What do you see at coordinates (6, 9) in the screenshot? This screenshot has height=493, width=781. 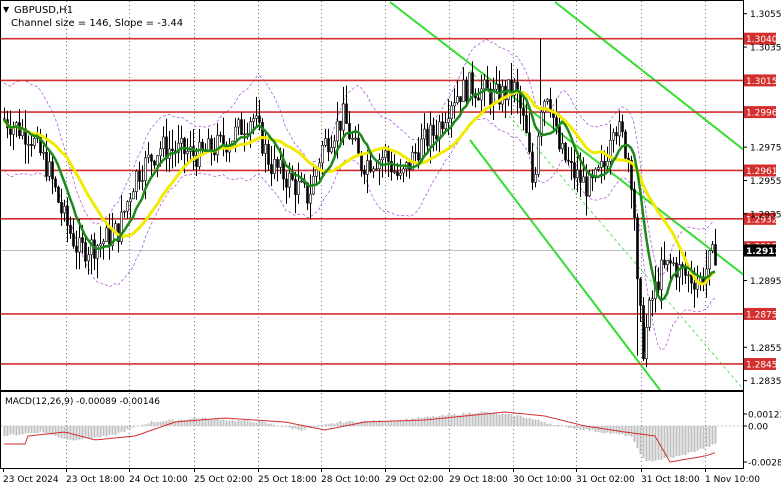 I see `dropdown-triangle-icon: ▼` at bounding box center [6, 9].